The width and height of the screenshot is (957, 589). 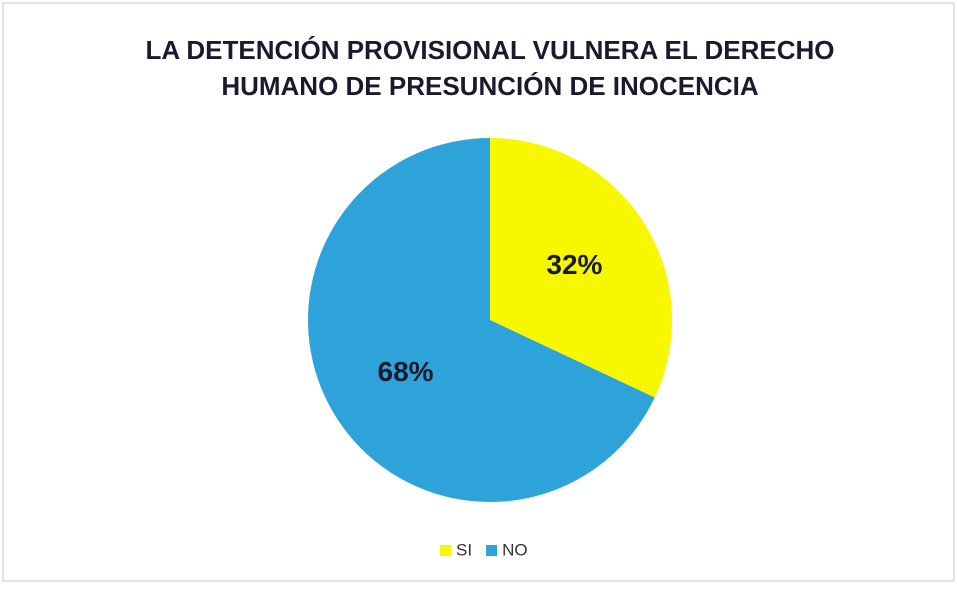 I want to click on data-label: 68%, so click(x=406, y=371).